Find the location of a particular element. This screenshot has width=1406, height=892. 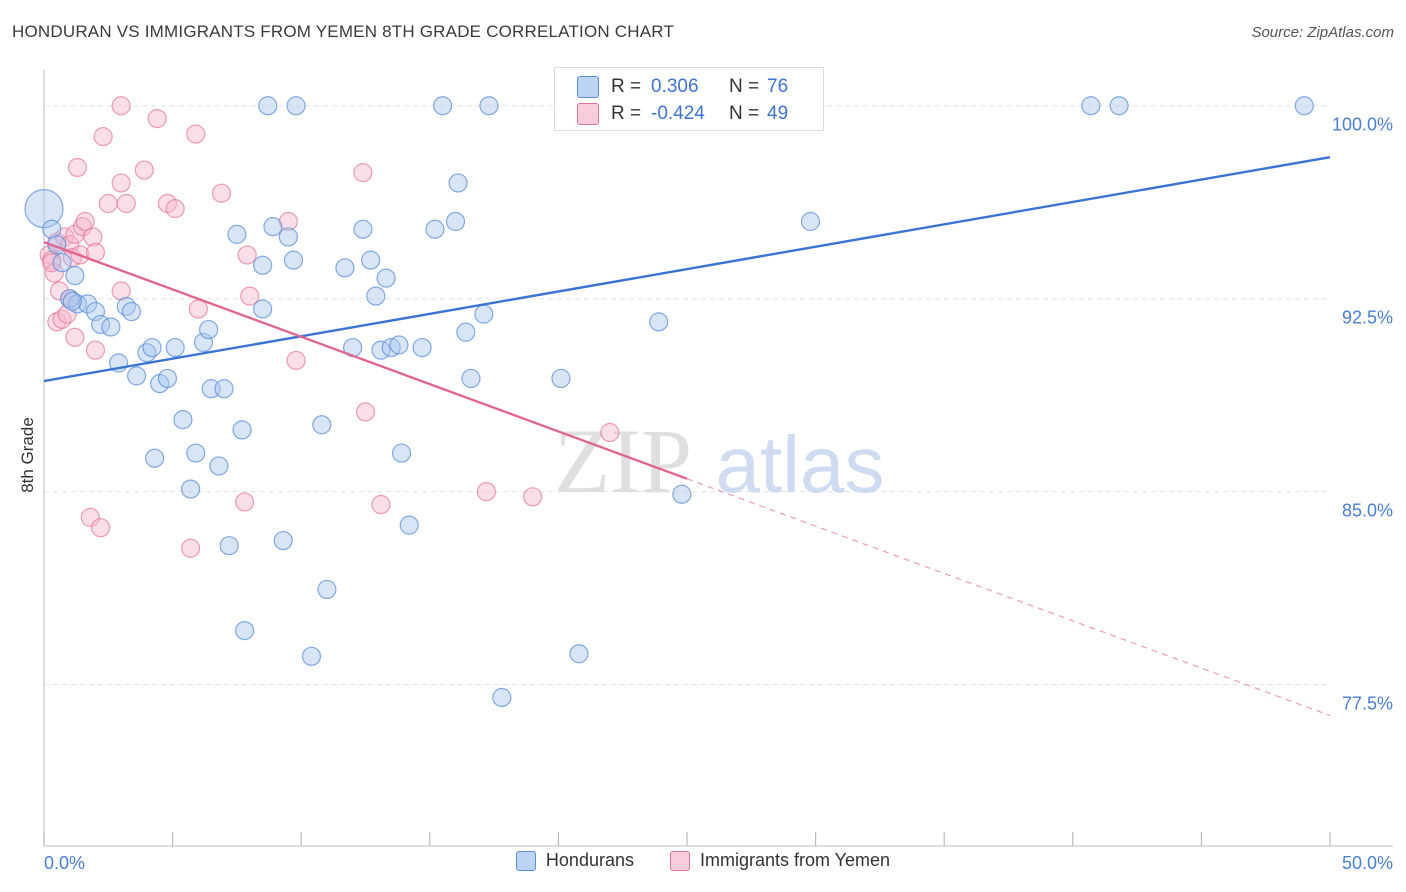

stats-r-value-pink: -0.424 is located at coordinates (678, 113).